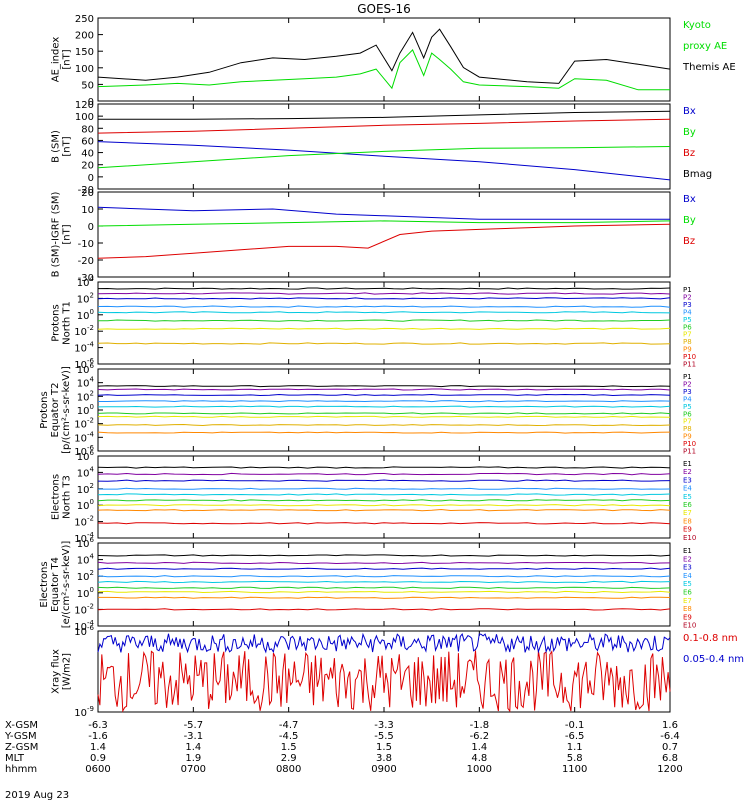 Image resolution: width=750 pixels, height=800 pixels. Describe the element at coordinates (384, 523) in the screenshot. I see `channel-line-e9` at that location.